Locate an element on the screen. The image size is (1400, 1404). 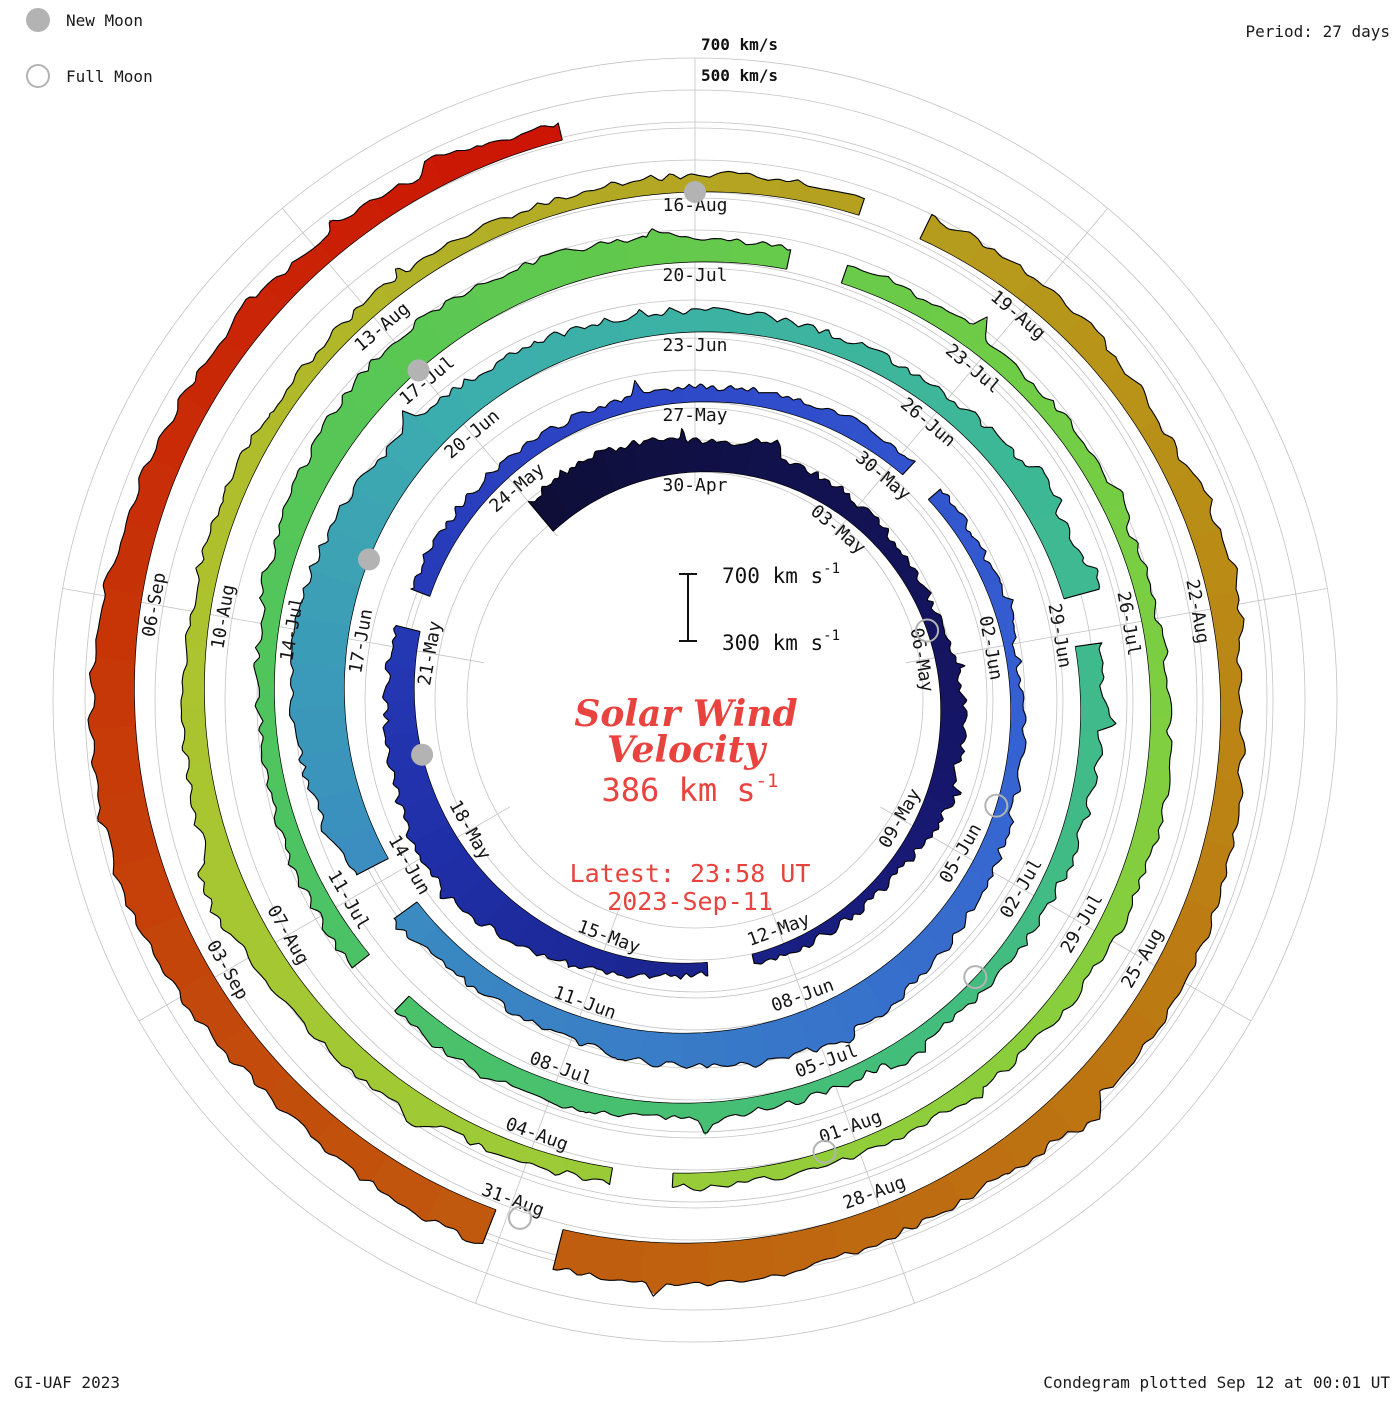
center-title-line1: Solar Wind is located at coordinates (685, 714).